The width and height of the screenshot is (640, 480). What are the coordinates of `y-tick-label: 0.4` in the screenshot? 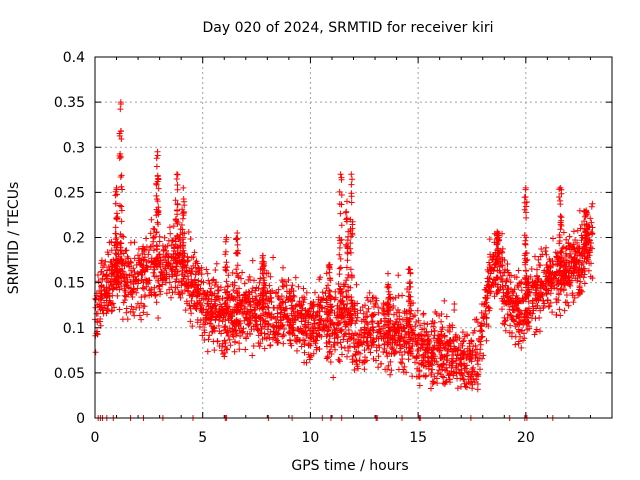 It's located at (74, 58).